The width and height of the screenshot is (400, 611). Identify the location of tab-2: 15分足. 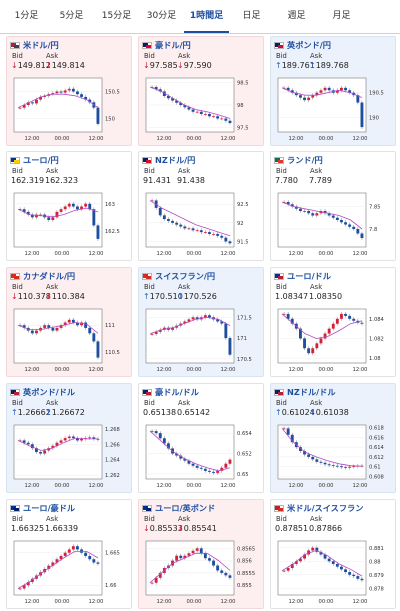
(116, 16).